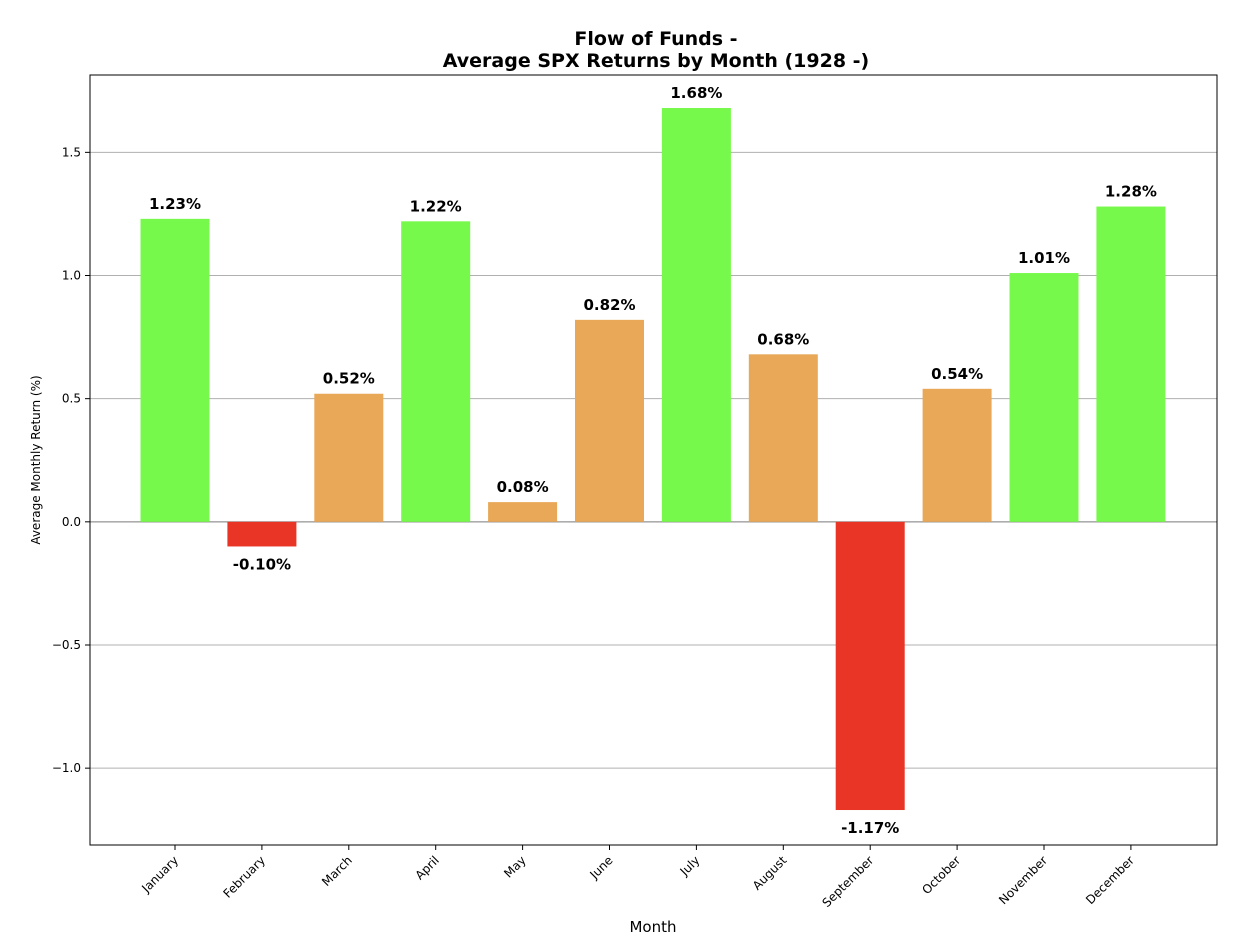 The image size is (1240, 946). Describe the element at coordinates (870, 828) in the screenshot. I see `data-label-september: -1.17%` at that location.